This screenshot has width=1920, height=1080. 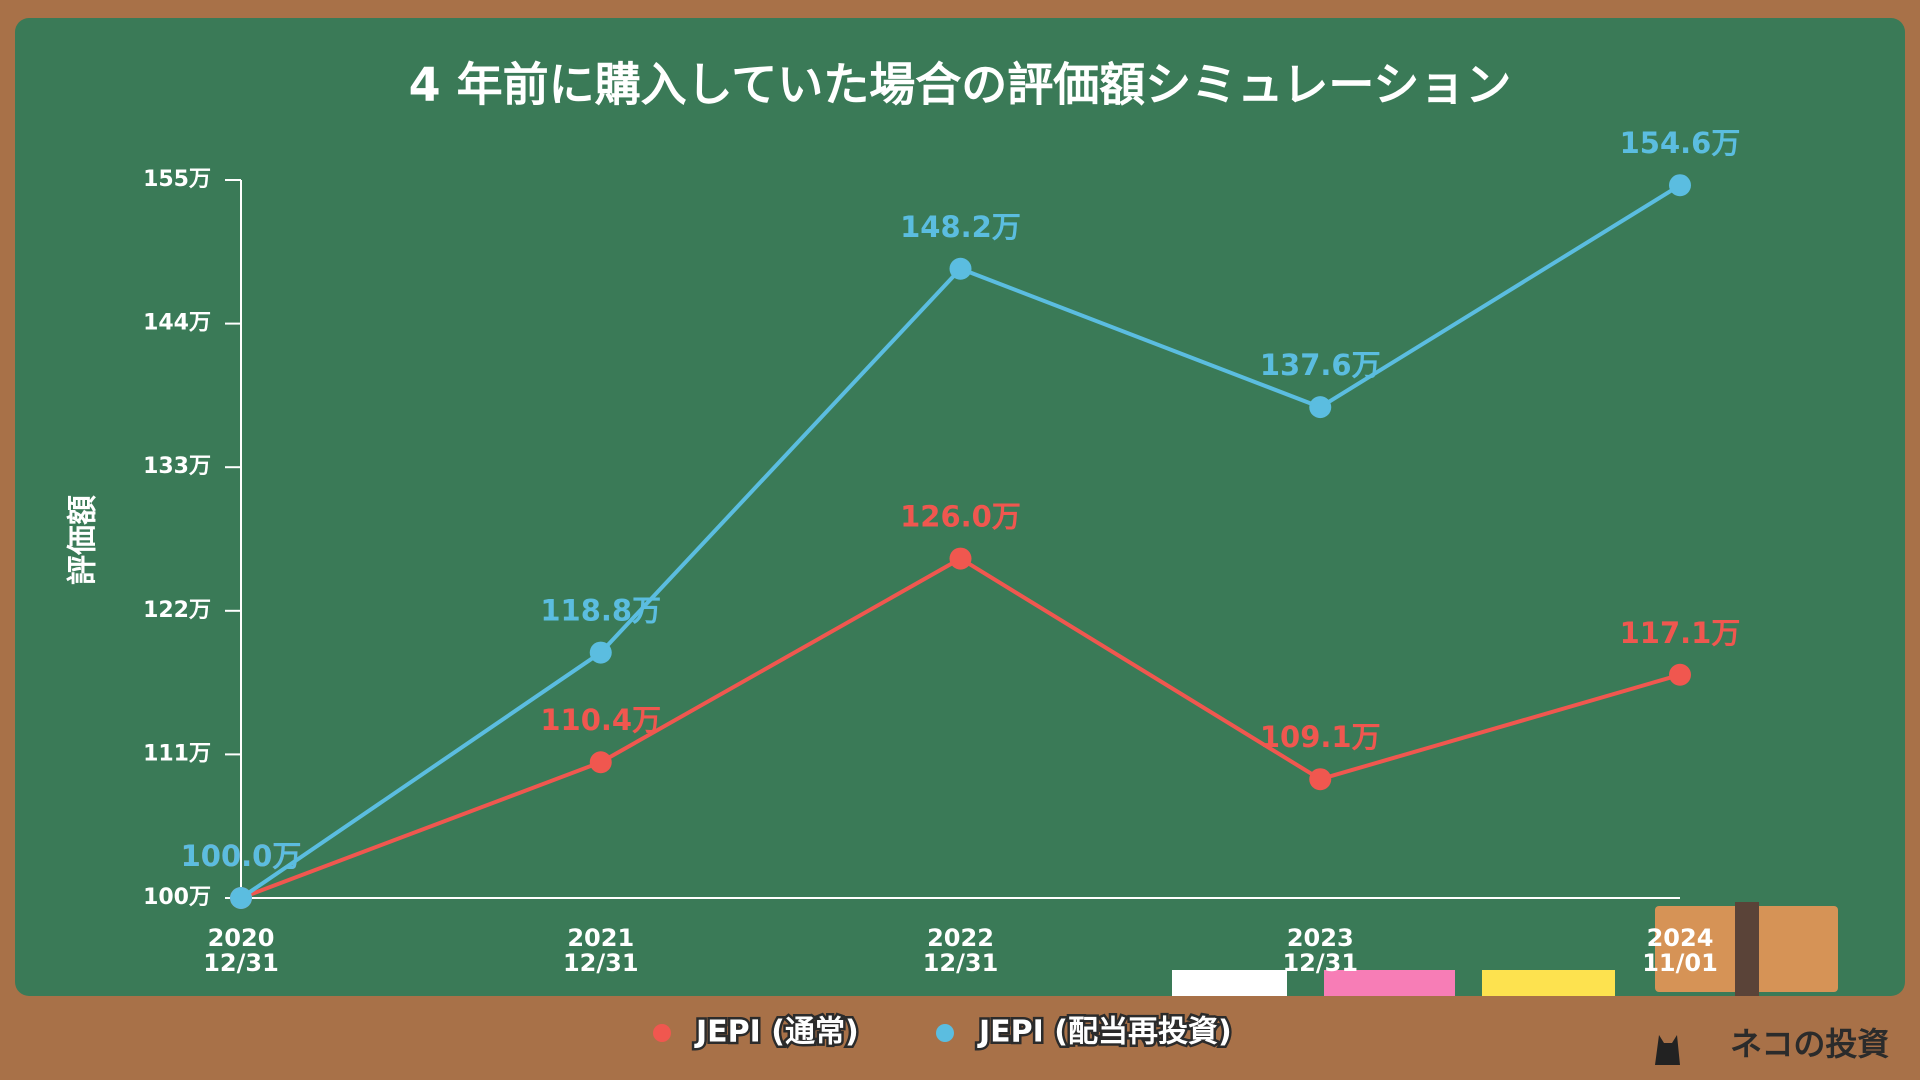 What do you see at coordinates (960, 517) in the screenshot?
I see `data-label: 126.0万` at bounding box center [960, 517].